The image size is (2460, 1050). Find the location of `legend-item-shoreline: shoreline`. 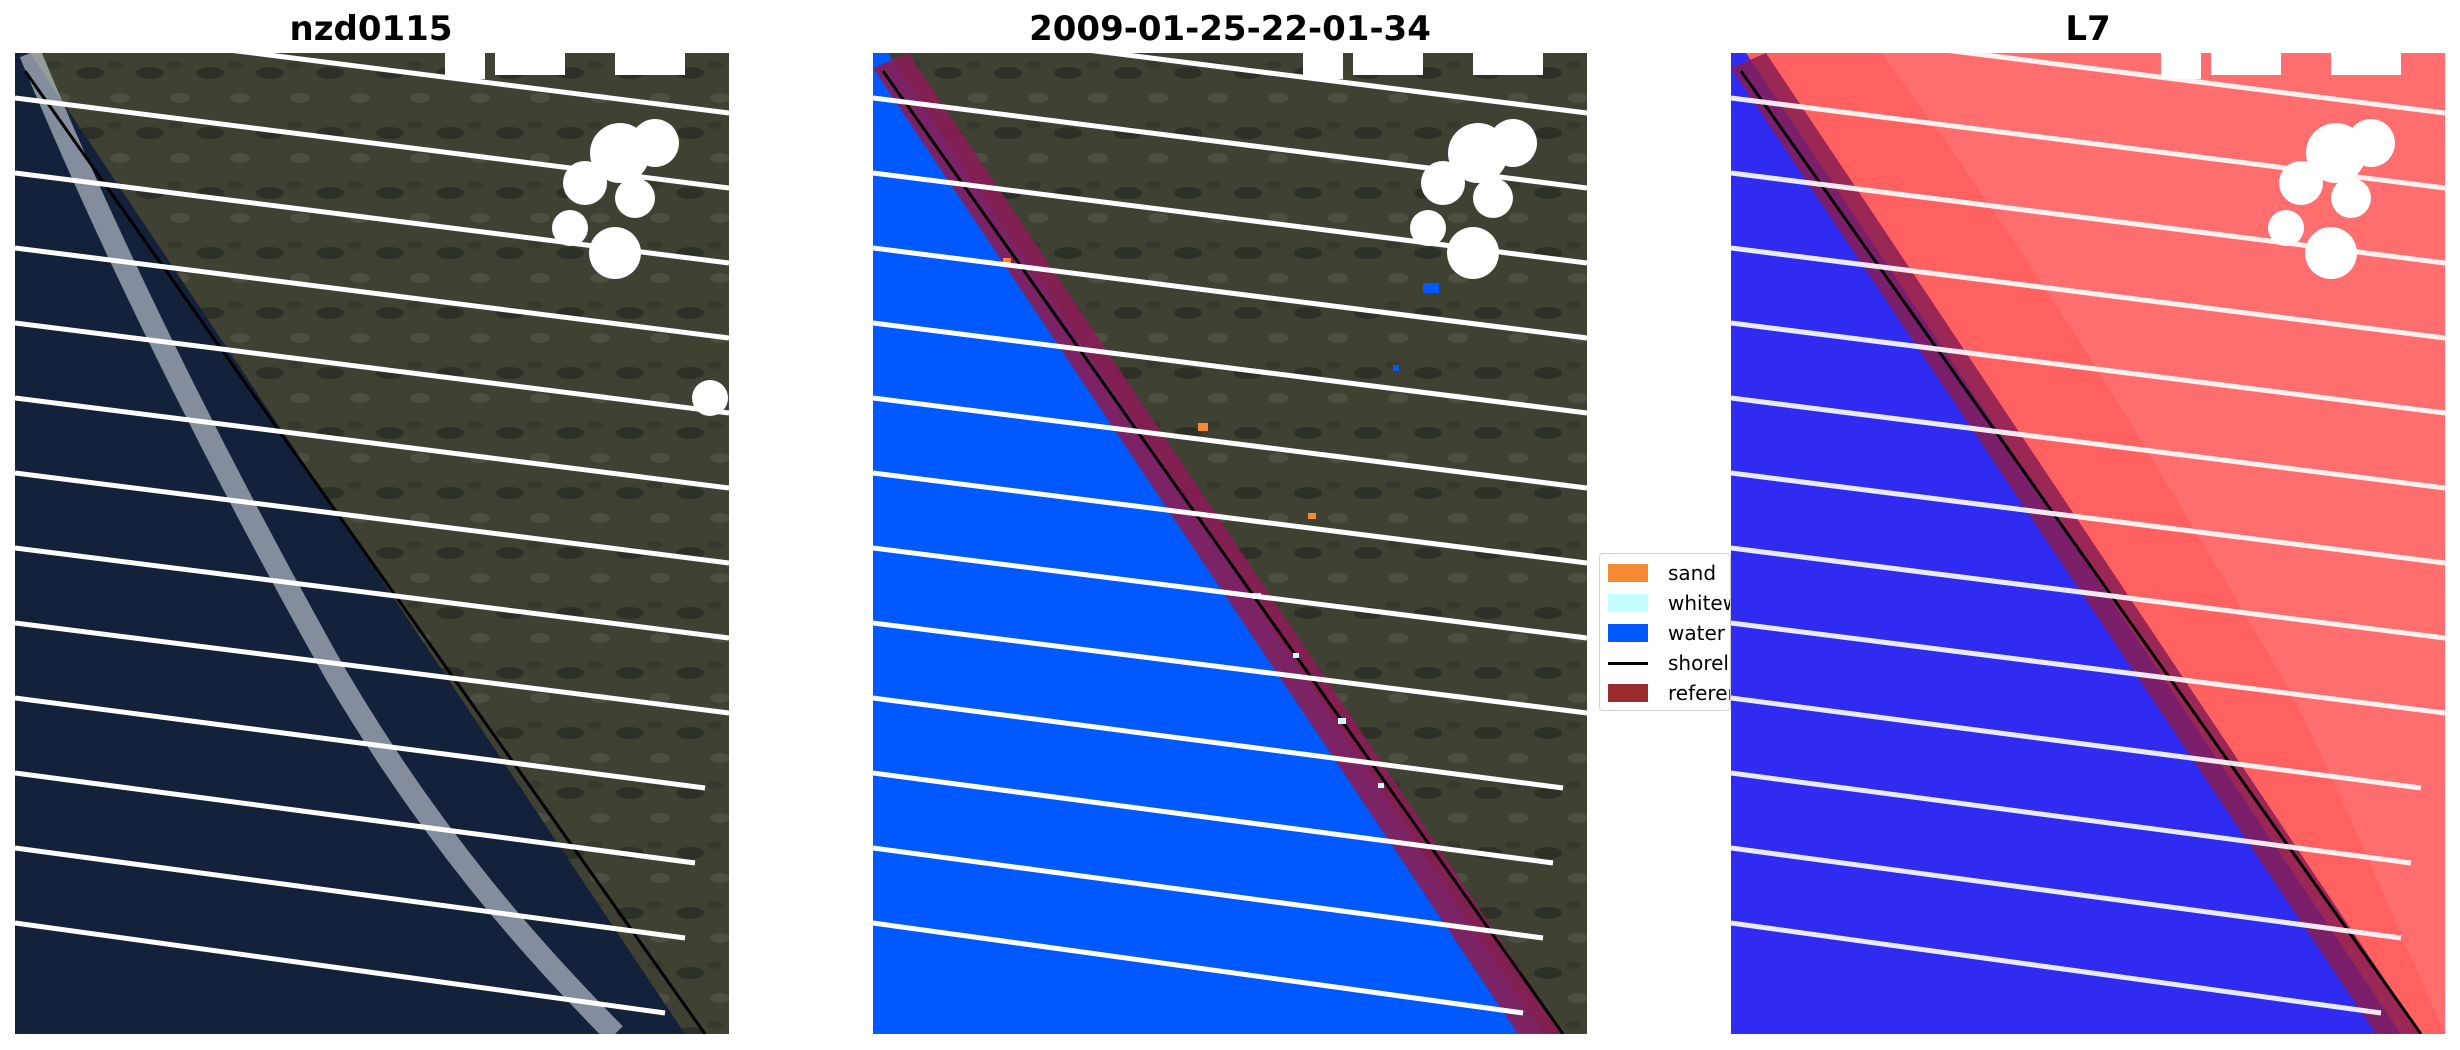

legend-item-shoreline: shoreline is located at coordinates (1669, 663).